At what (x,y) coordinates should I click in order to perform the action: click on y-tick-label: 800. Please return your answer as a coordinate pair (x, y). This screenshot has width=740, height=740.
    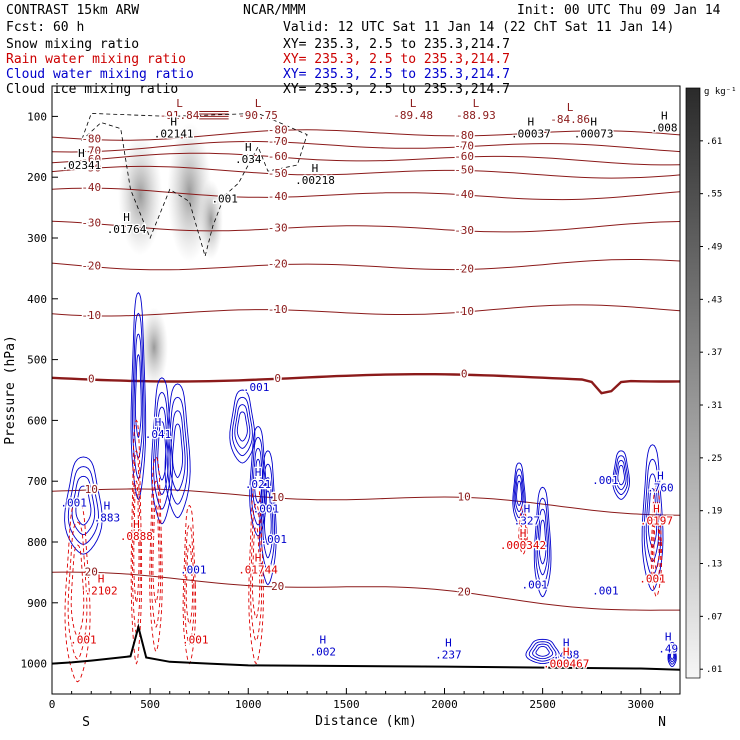
    Looking at the image, I should click on (37, 542).